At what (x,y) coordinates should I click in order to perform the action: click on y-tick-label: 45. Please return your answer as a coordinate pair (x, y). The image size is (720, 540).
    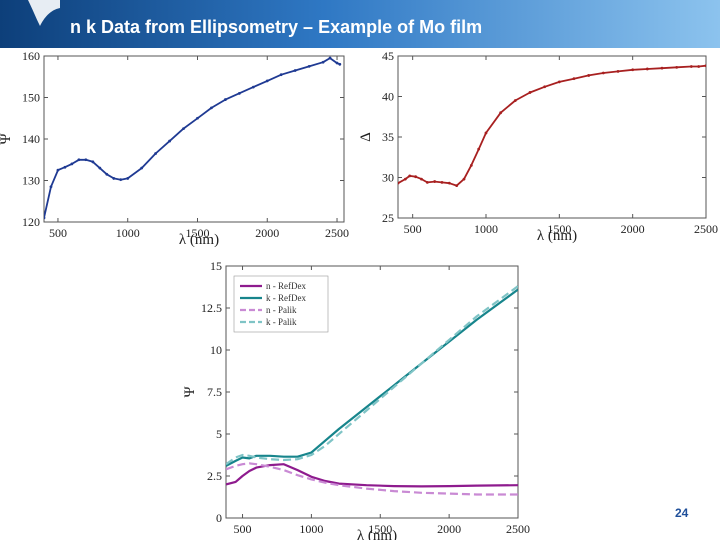
    Looking at the image, I should click on (388, 56).